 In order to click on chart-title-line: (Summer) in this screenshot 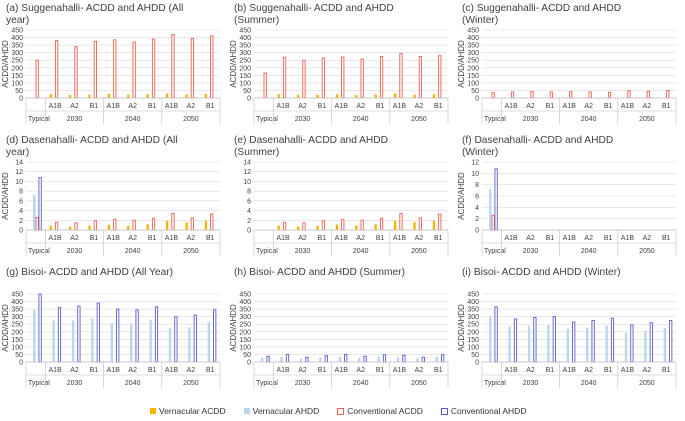, I will do `click(256, 152)`.